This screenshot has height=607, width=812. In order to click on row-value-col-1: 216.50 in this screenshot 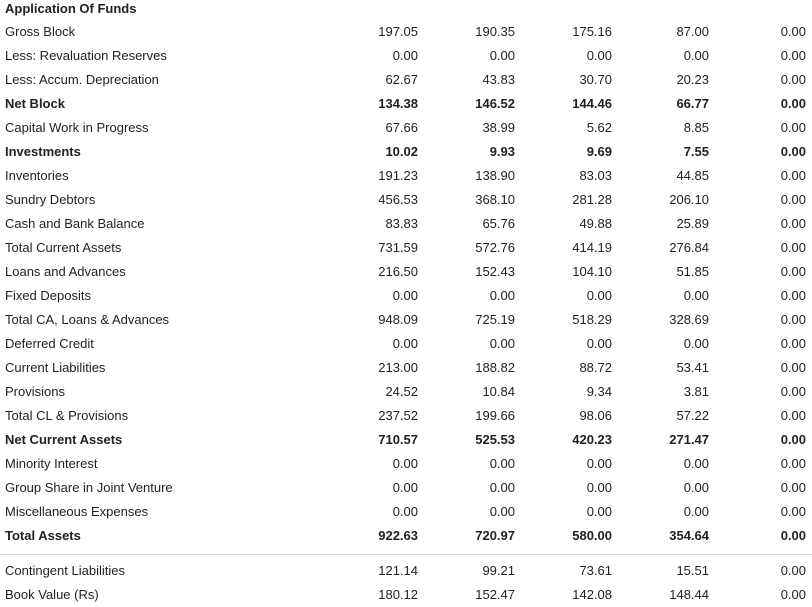, I will do `click(398, 271)`.